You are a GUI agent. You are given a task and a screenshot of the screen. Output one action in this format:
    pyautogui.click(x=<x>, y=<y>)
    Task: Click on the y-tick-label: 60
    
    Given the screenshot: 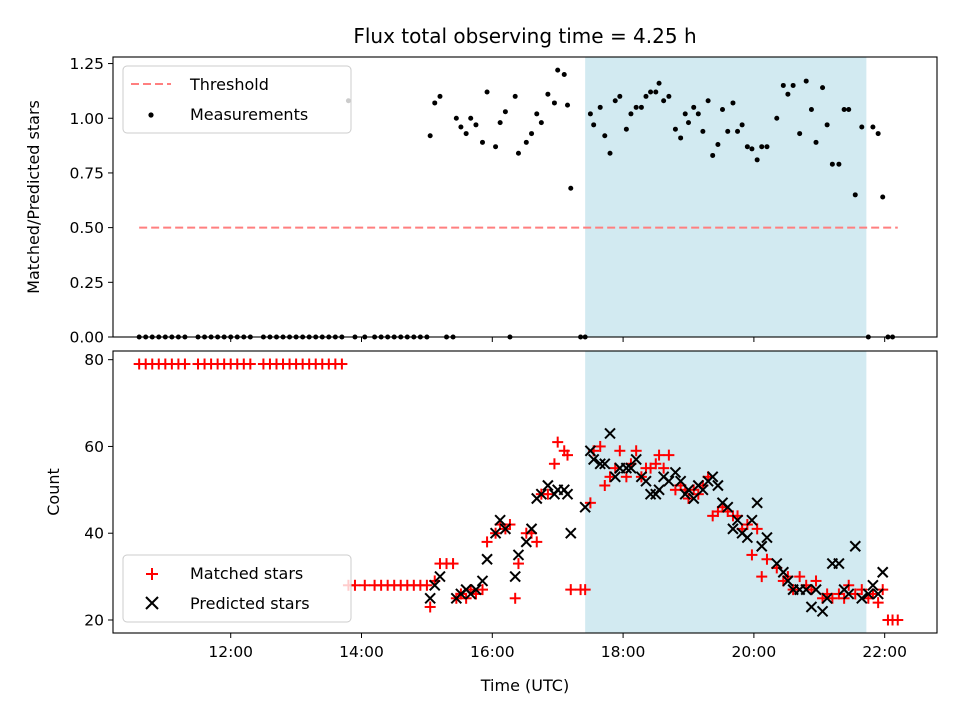 What is the action you would take?
    pyautogui.click(x=94, y=447)
    